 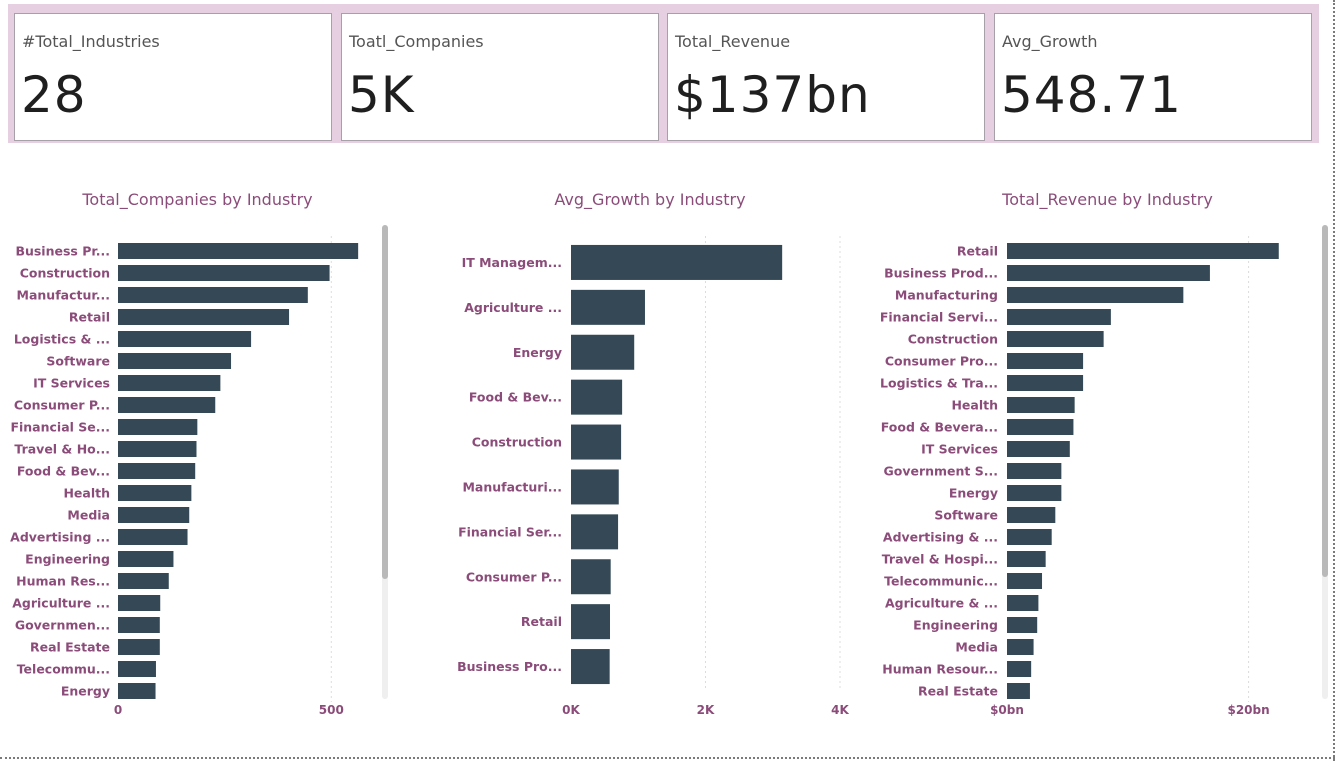 What do you see at coordinates (86, 493) in the screenshot?
I see `category-label: Health` at bounding box center [86, 493].